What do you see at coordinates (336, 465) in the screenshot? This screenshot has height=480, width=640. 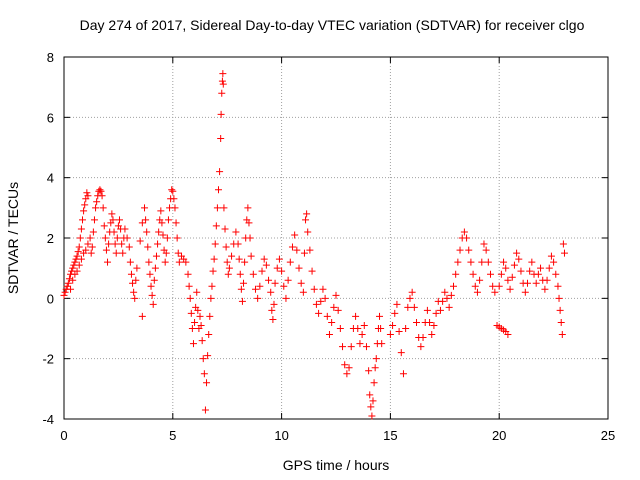 I see `x-axis-label: GPS time / hours` at bounding box center [336, 465].